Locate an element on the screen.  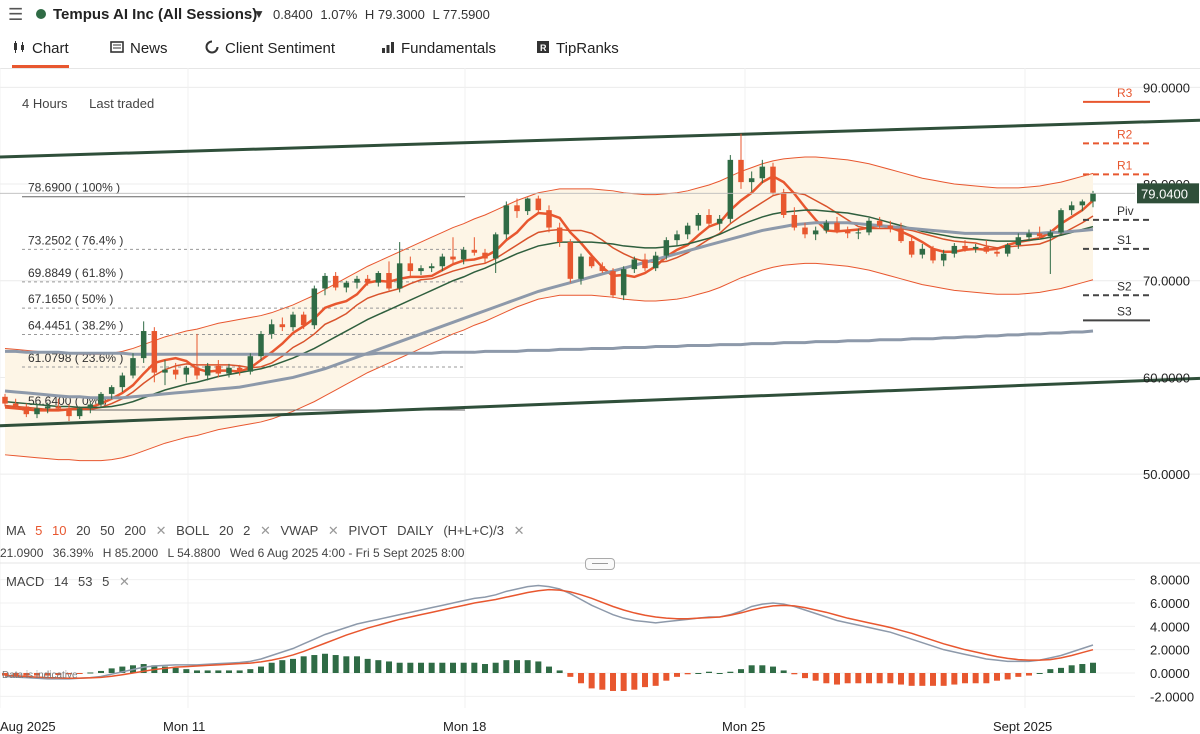
vwap-label: VWAP is located at coordinates (299, 530).